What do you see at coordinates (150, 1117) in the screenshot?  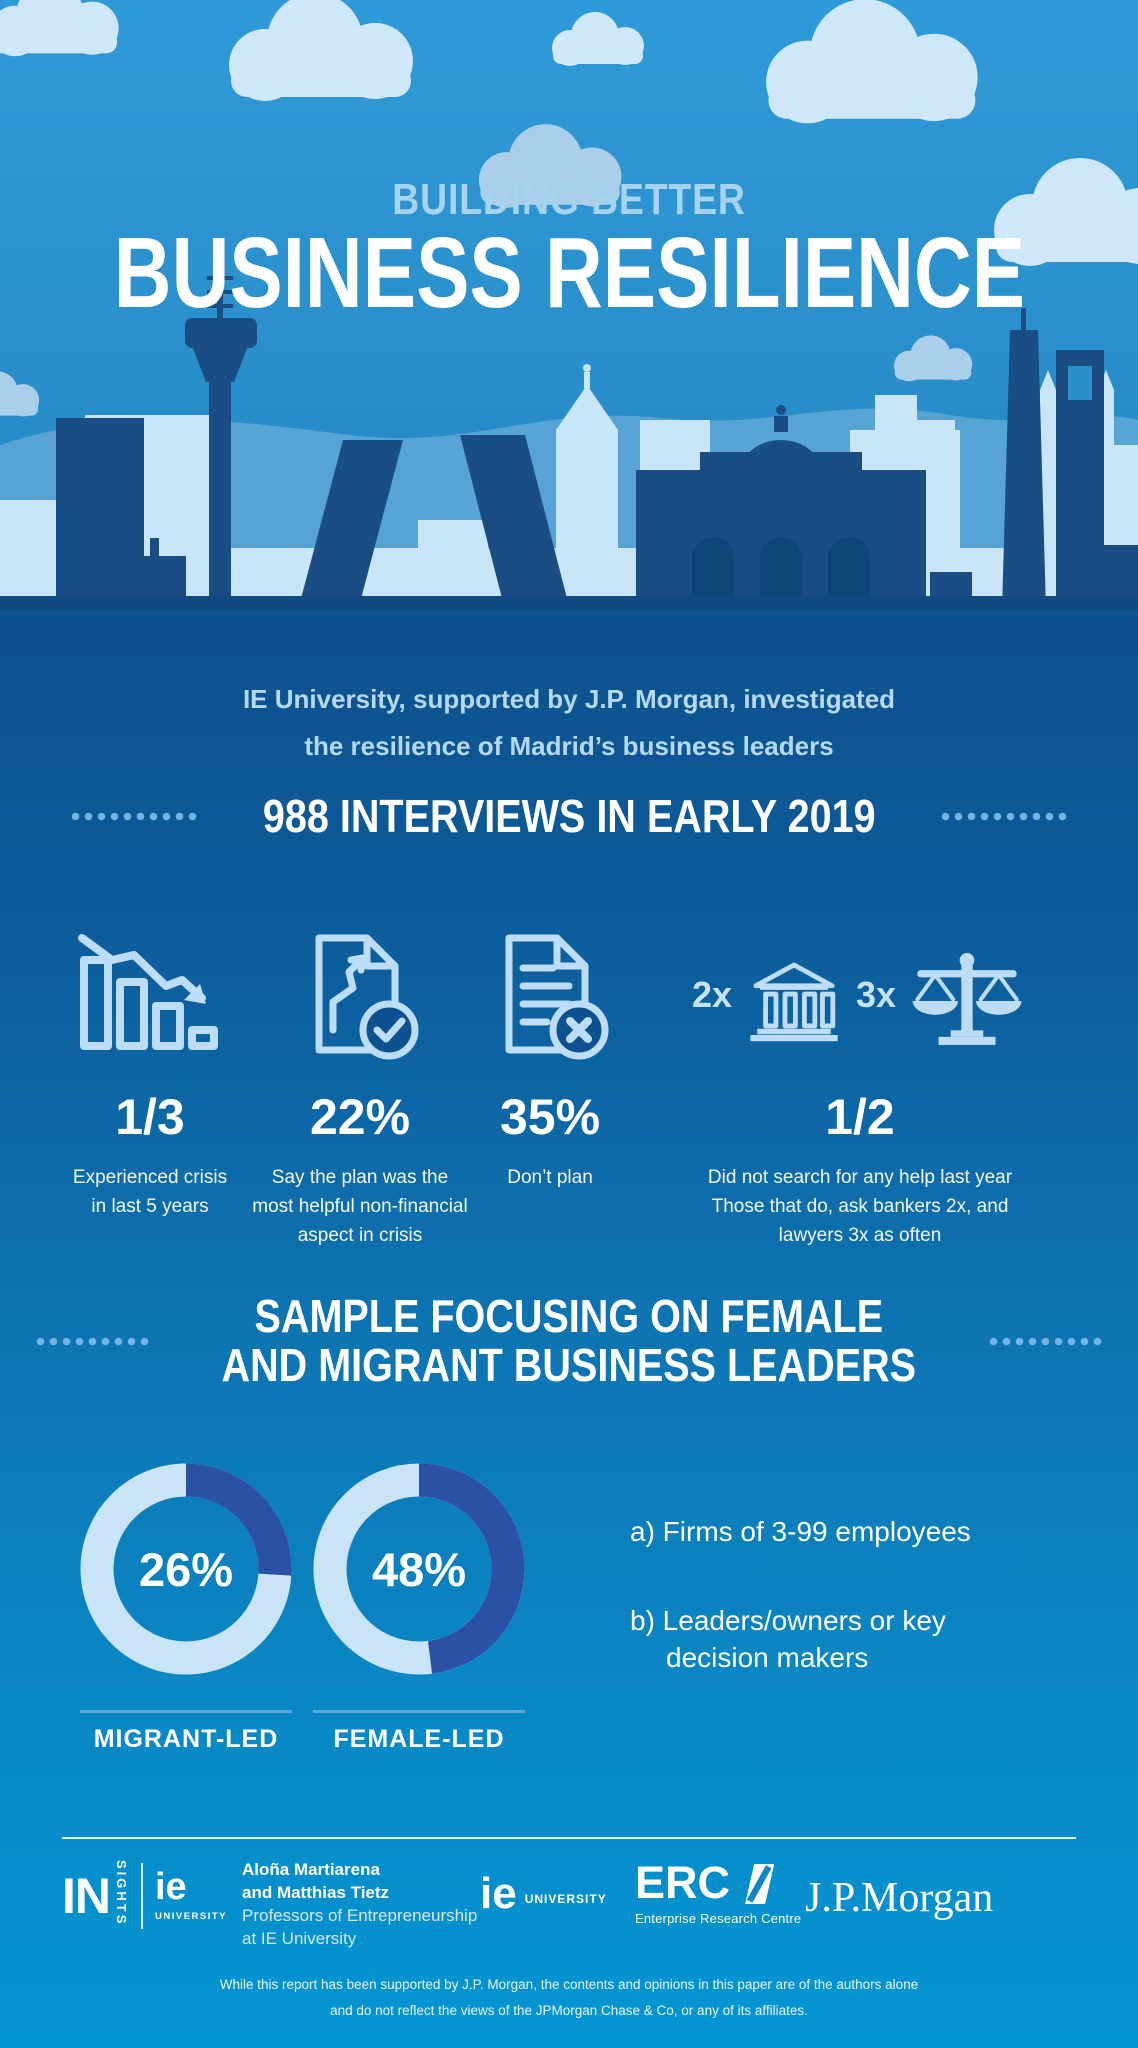 I see `stat-value: 1/3` at bounding box center [150, 1117].